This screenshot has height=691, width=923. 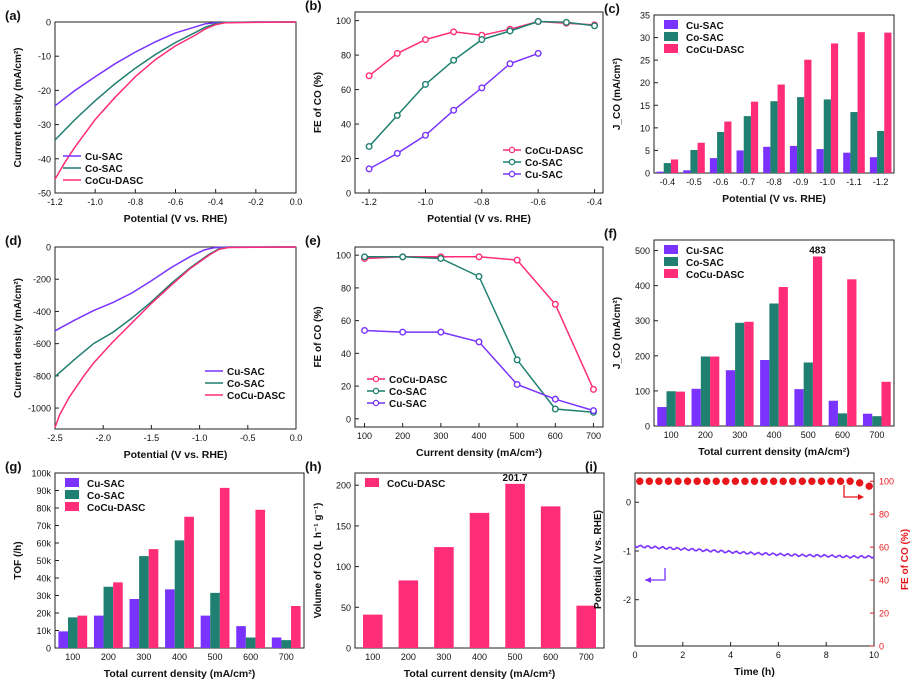 What do you see at coordinates (642, 356) in the screenshot?
I see `panel-f-ytick: 200` at bounding box center [642, 356].